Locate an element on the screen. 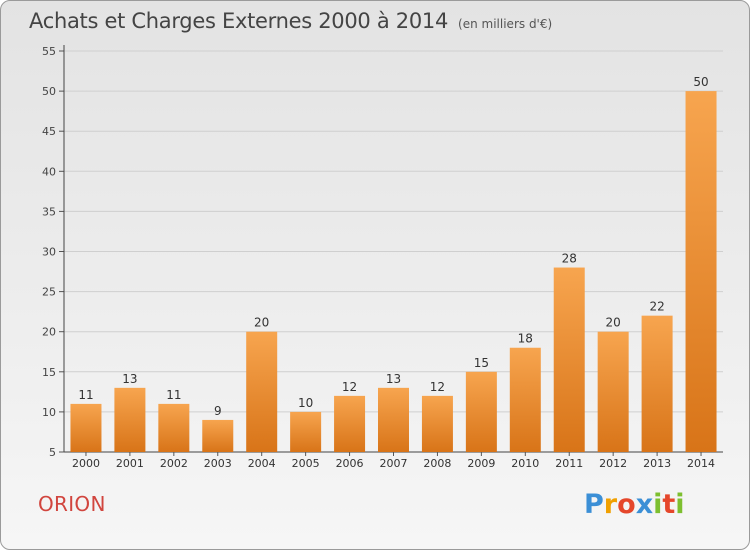  x-tick-label: 2007 is located at coordinates (394, 463).